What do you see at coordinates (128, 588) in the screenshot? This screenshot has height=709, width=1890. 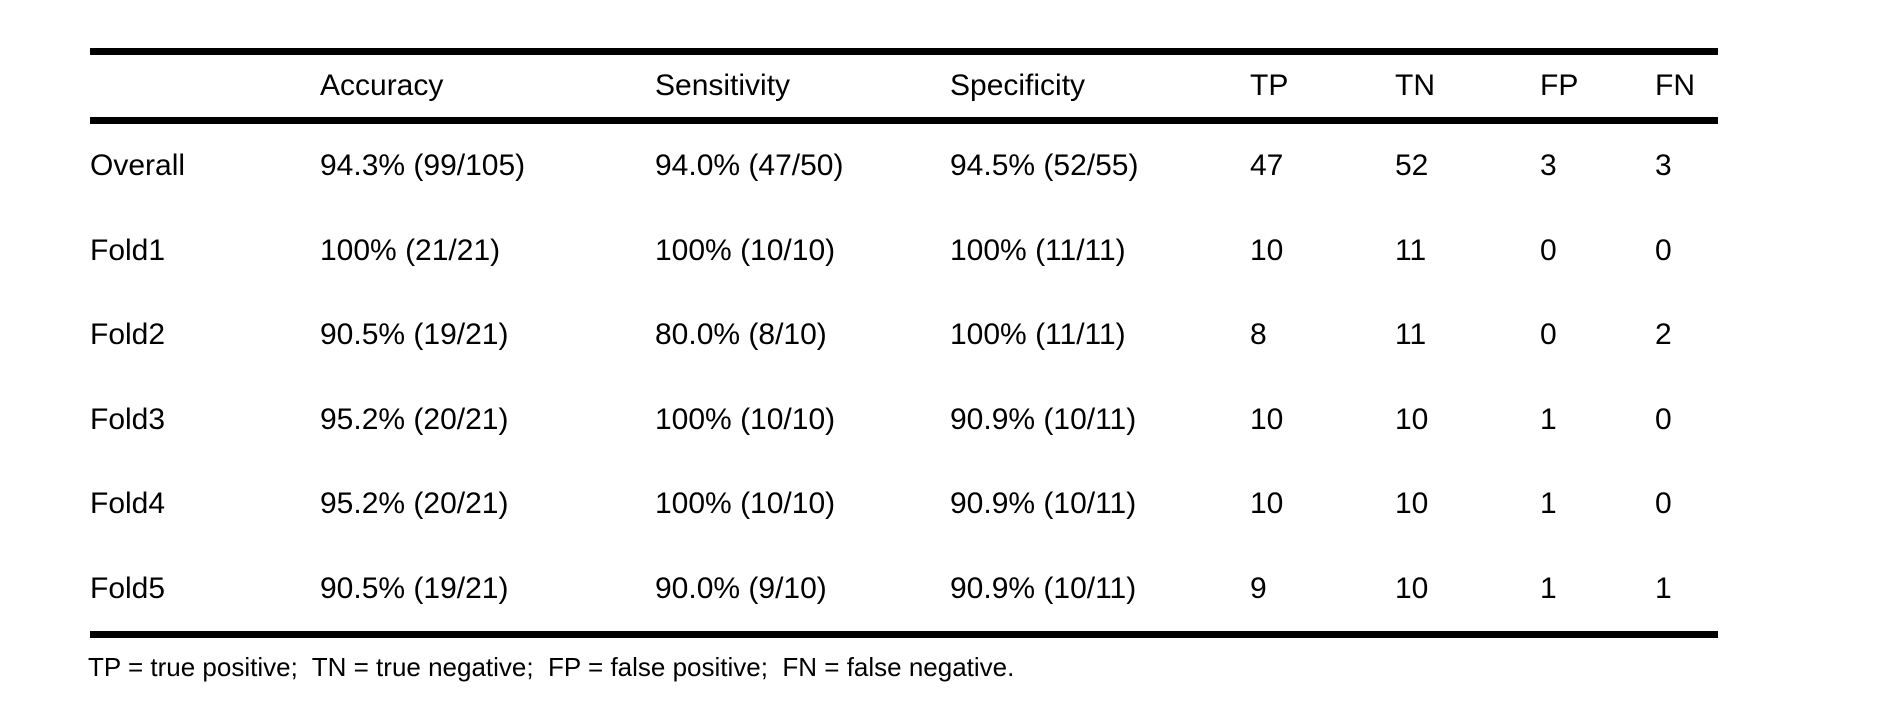 I see `row-label: Fold5` at bounding box center [128, 588].